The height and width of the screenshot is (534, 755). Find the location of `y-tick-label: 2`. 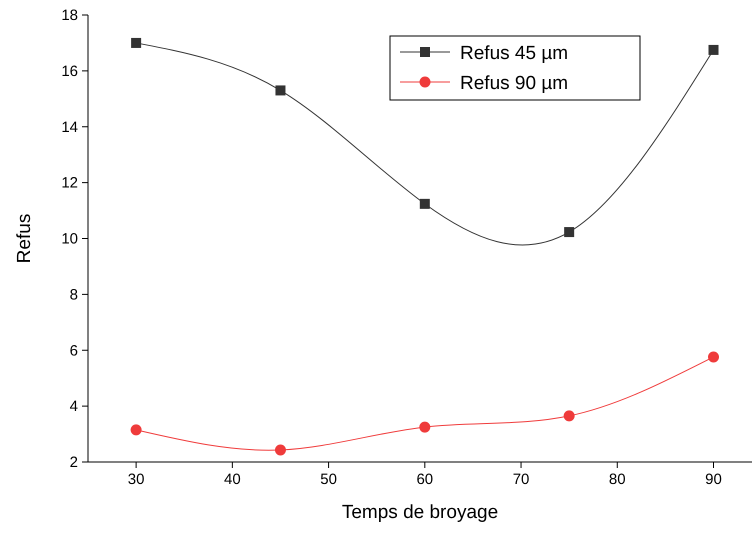

y-tick-label: 2 is located at coordinates (74, 462).